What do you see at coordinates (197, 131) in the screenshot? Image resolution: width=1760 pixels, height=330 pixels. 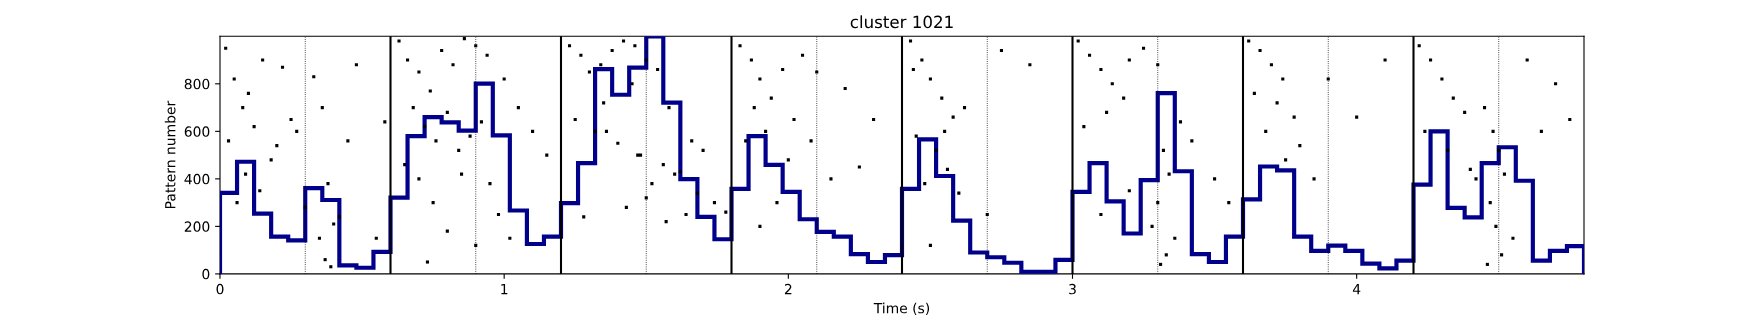 I see `y-tick-label: 600` at bounding box center [197, 131].